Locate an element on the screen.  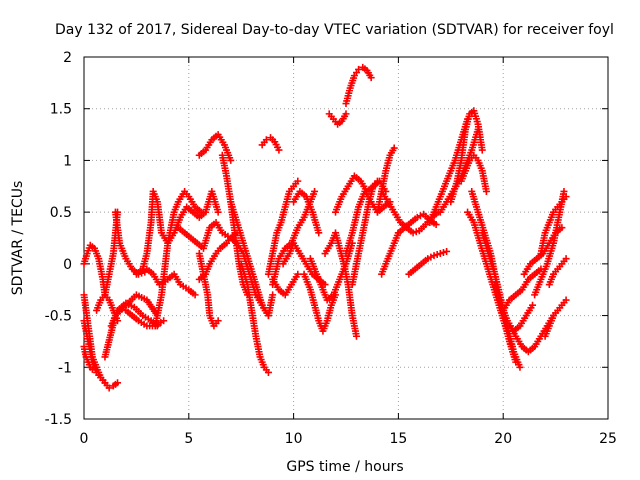
series-t51 is located at coordinates (555, 318).